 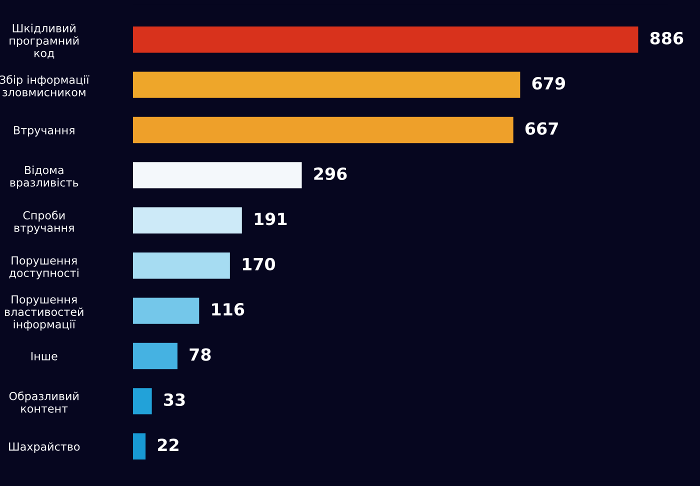 I want to click on y-tick-label: Спроби втручання, so click(x=44, y=222).